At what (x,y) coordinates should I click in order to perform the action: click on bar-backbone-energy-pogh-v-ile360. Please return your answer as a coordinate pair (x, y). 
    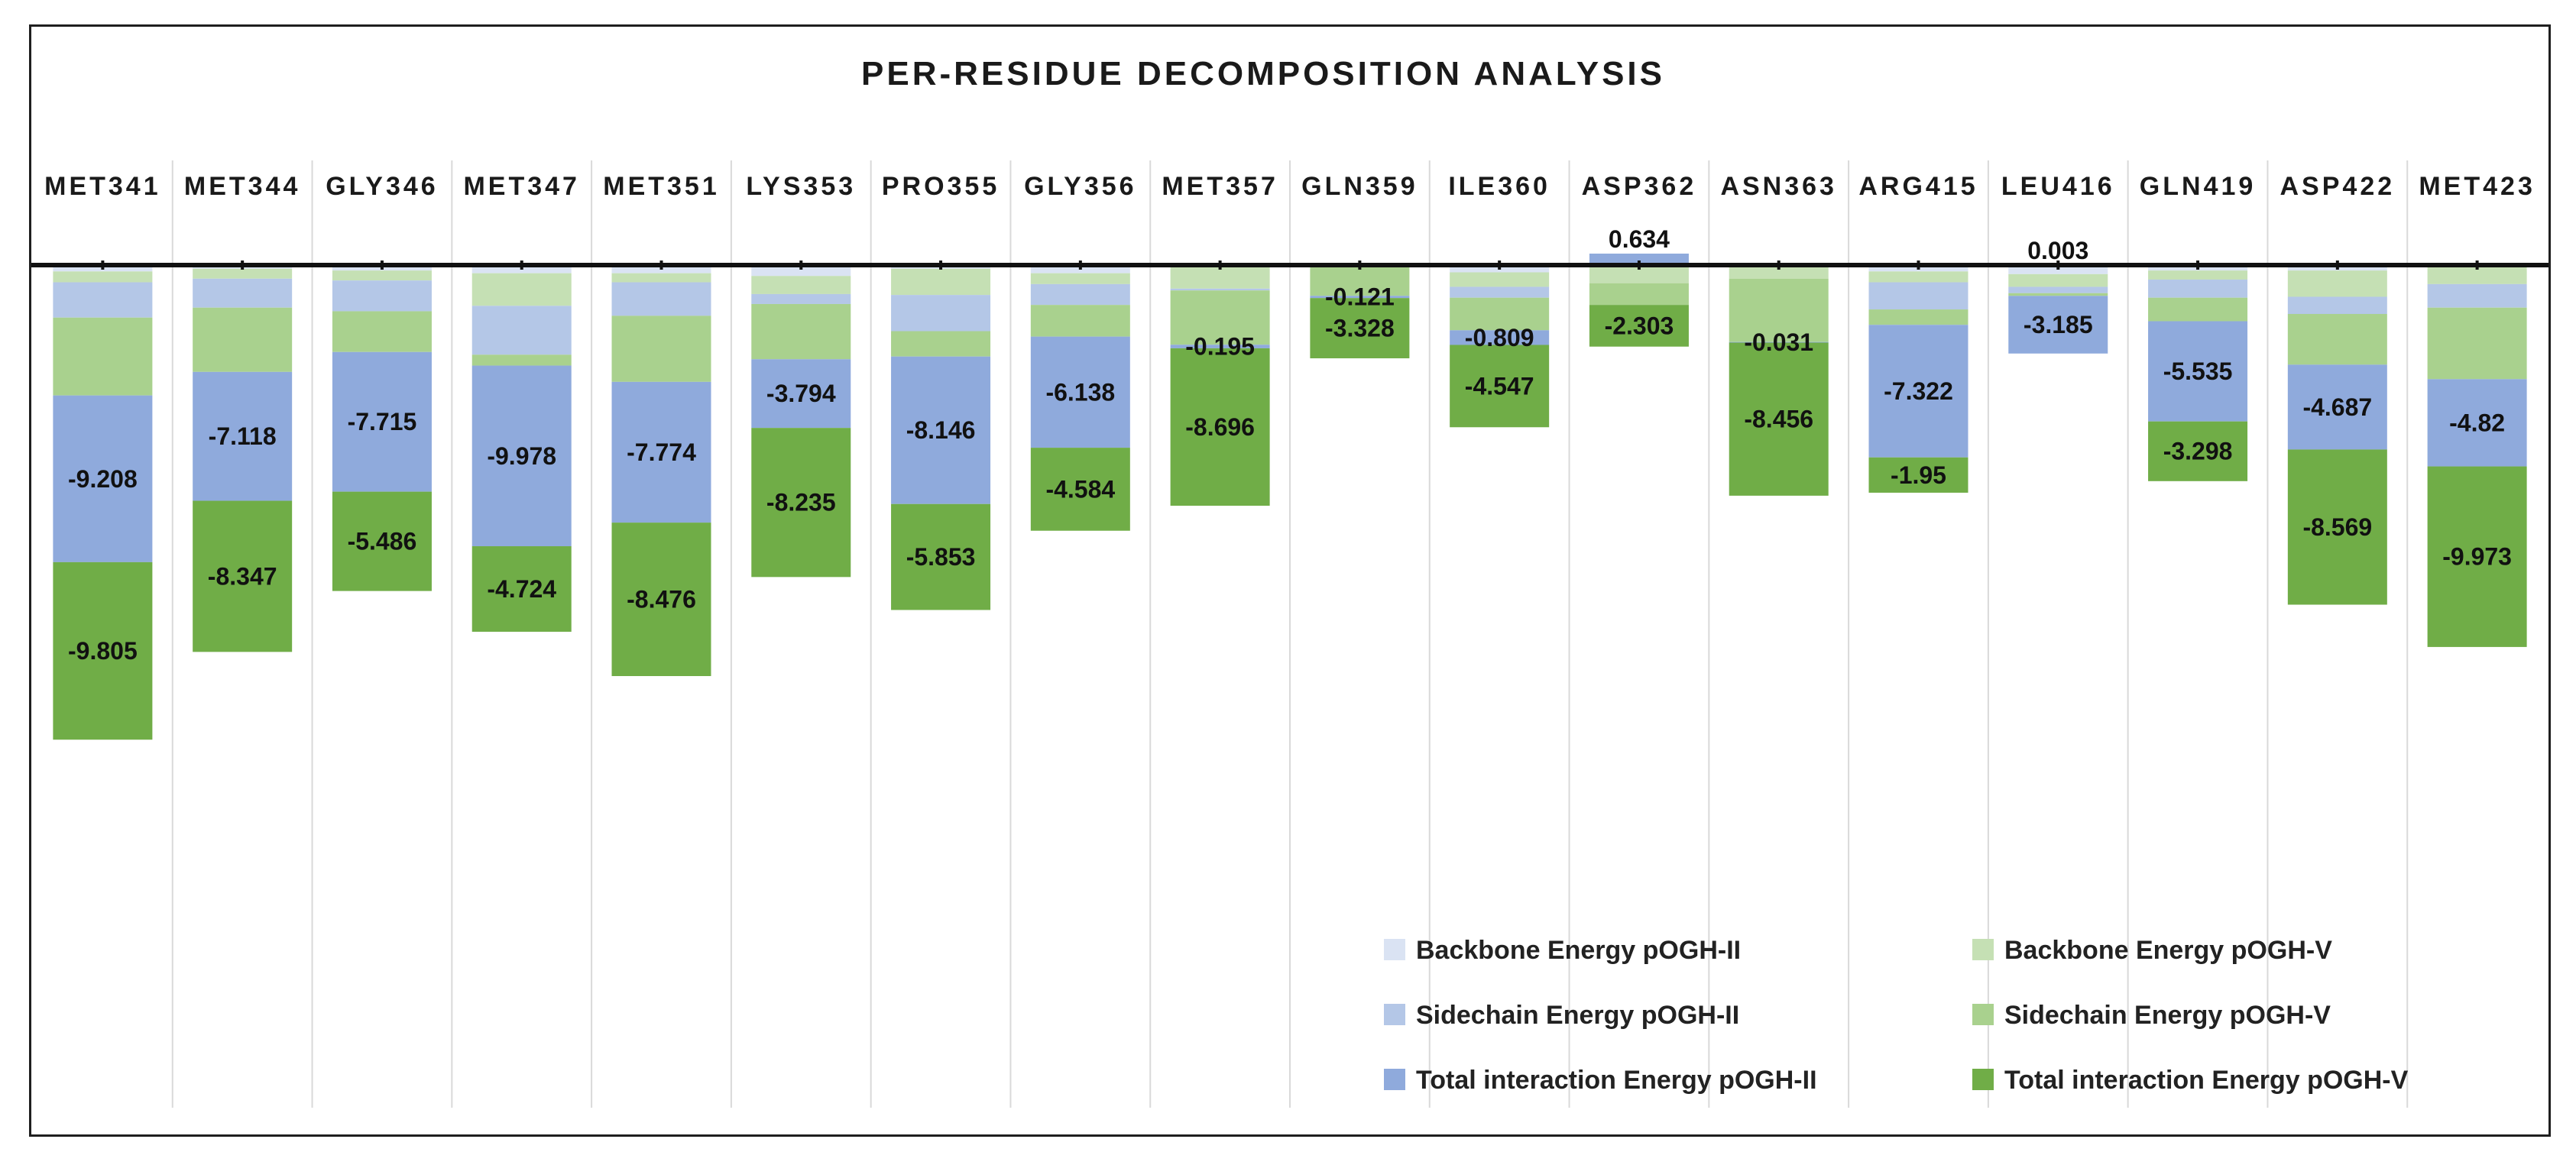
    Looking at the image, I should click on (1500, 280).